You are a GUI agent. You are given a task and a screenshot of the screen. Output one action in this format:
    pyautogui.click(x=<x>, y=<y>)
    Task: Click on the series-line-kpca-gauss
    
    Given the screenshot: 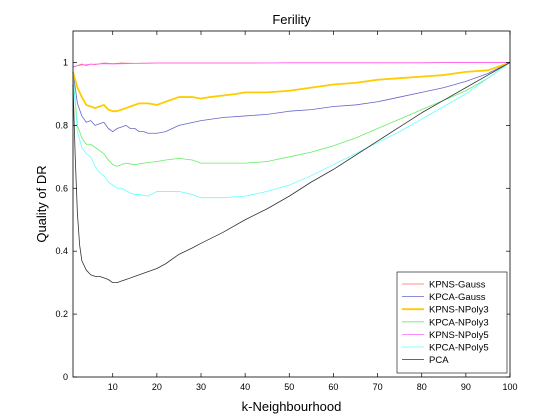 What is the action you would take?
    pyautogui.click(x=291, y=98)
    